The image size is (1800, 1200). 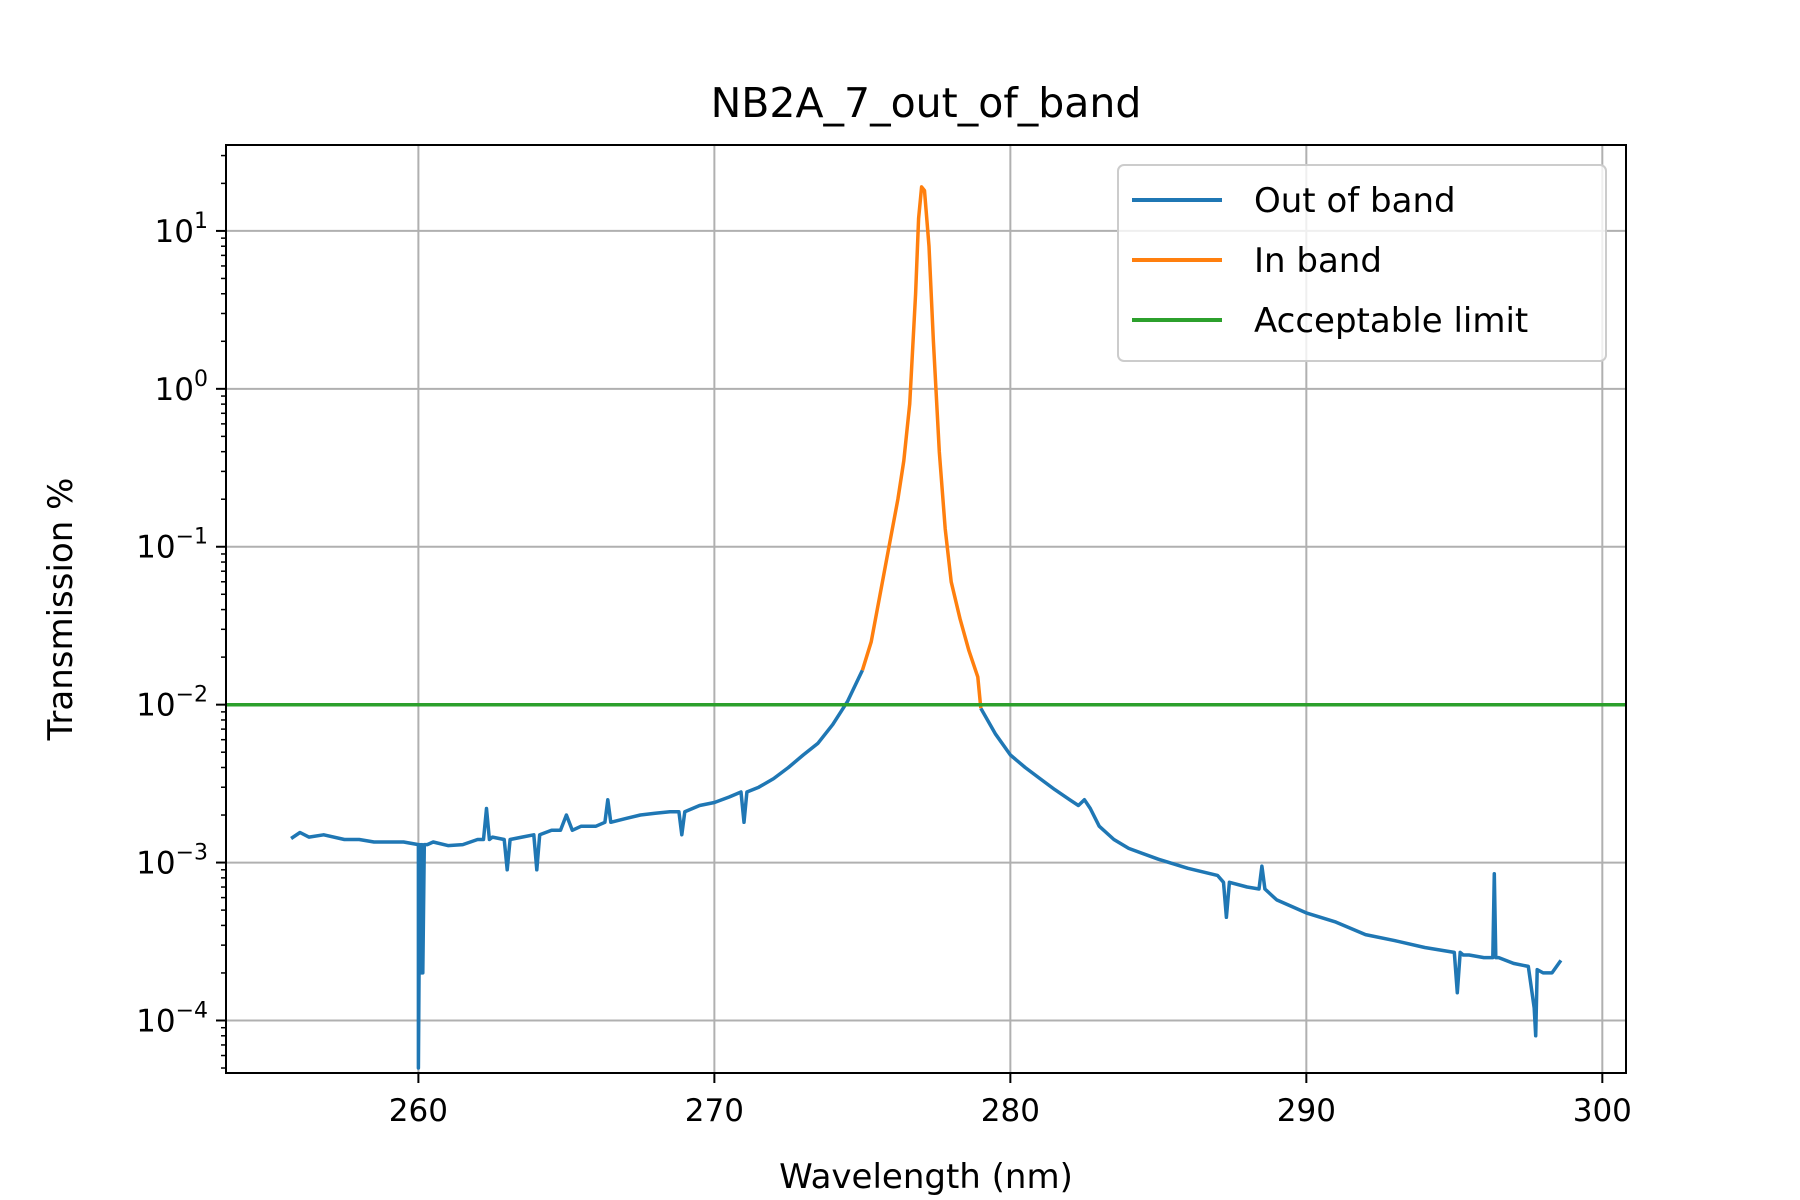 I want to click on y-tick-label: 10⁻², so click(x=172, y=703).